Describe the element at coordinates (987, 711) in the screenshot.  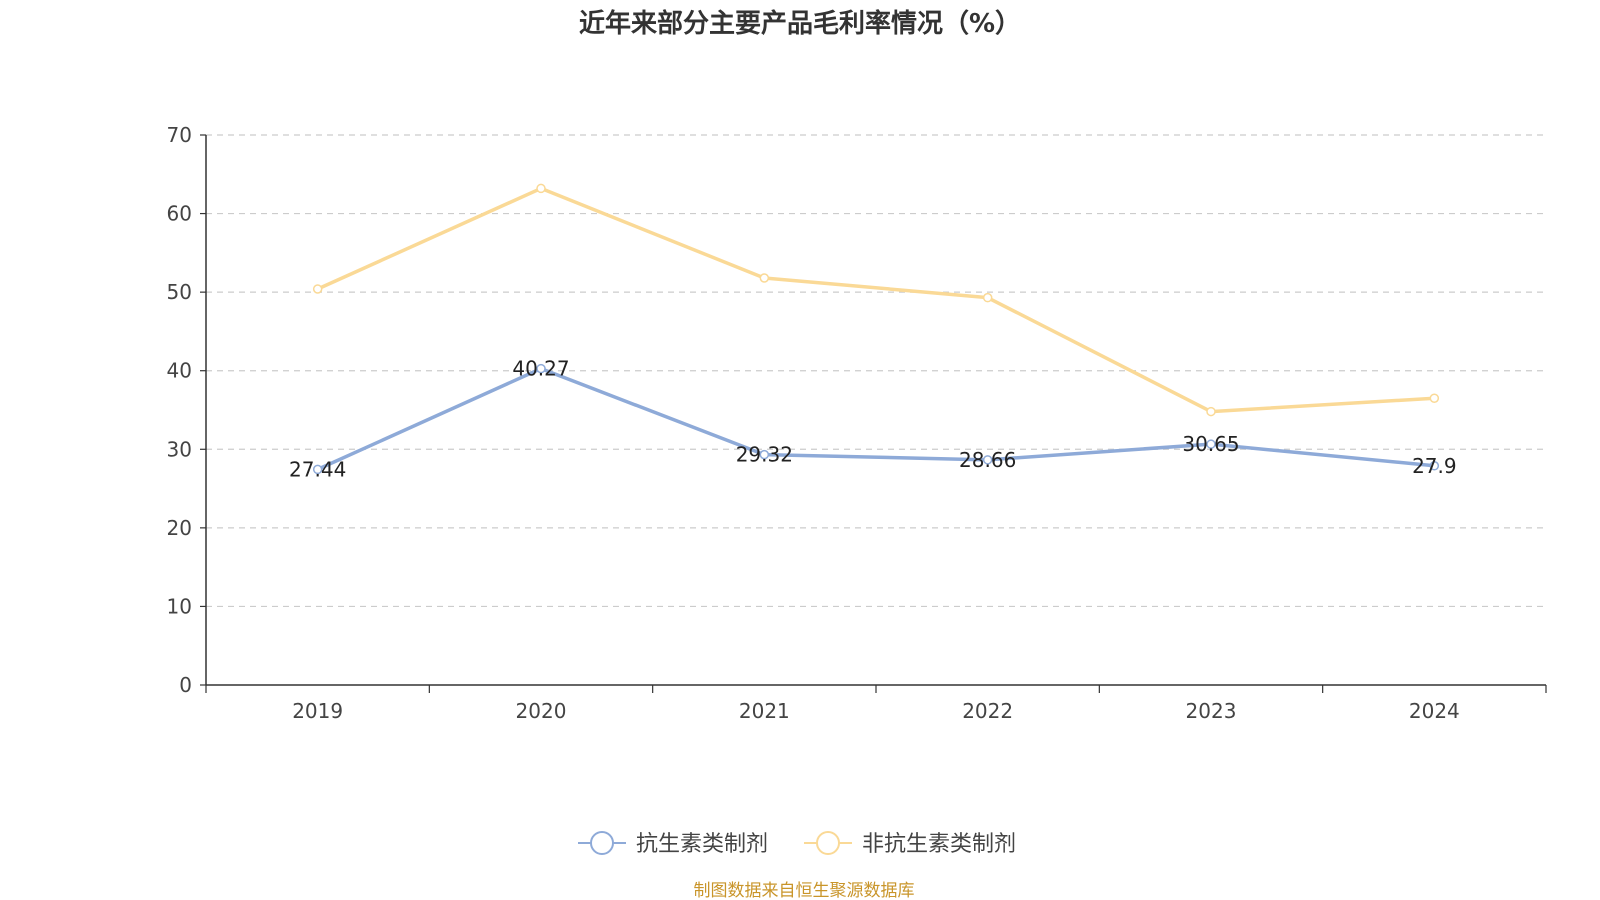
I see `x-tick-label: 2022` at that location.